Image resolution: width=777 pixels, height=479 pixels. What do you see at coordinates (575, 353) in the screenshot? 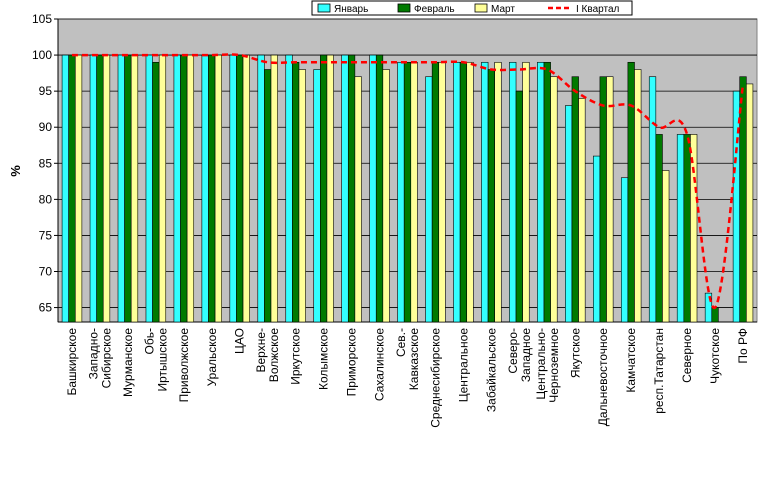
I see `x-tick-label: Якутское` at bounding box center [575, 353].